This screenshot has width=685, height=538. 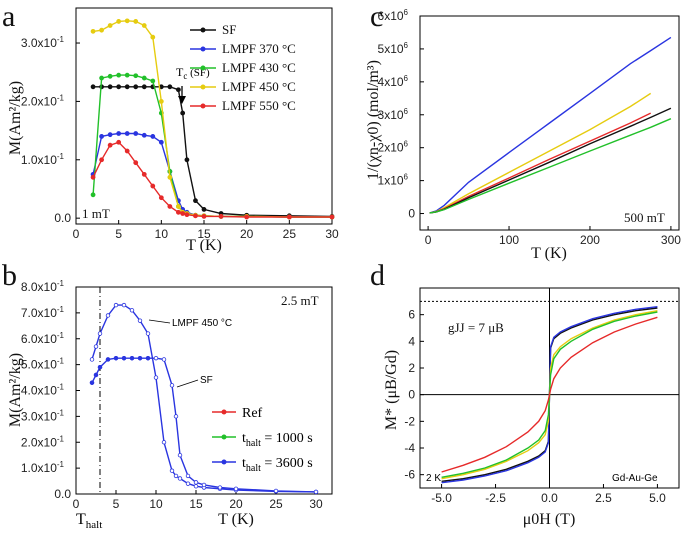 What do you see at coordinates (433, 478) in the screenshot?
I see `panel-d-note-temp: 2 K` at bounding box center [433, 478].